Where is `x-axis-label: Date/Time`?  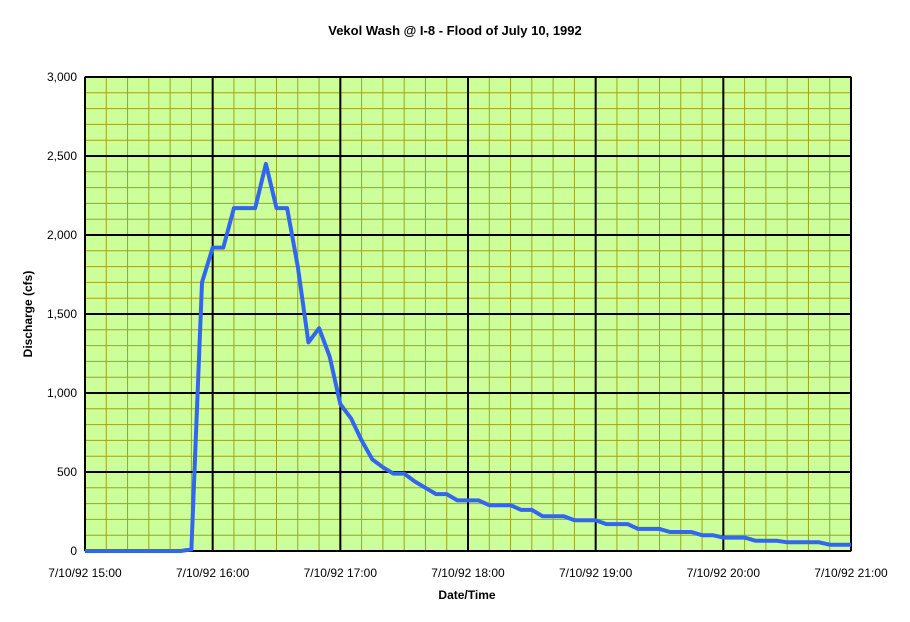
x-axis-label: Date/Time is located at coordinates (466, 595).